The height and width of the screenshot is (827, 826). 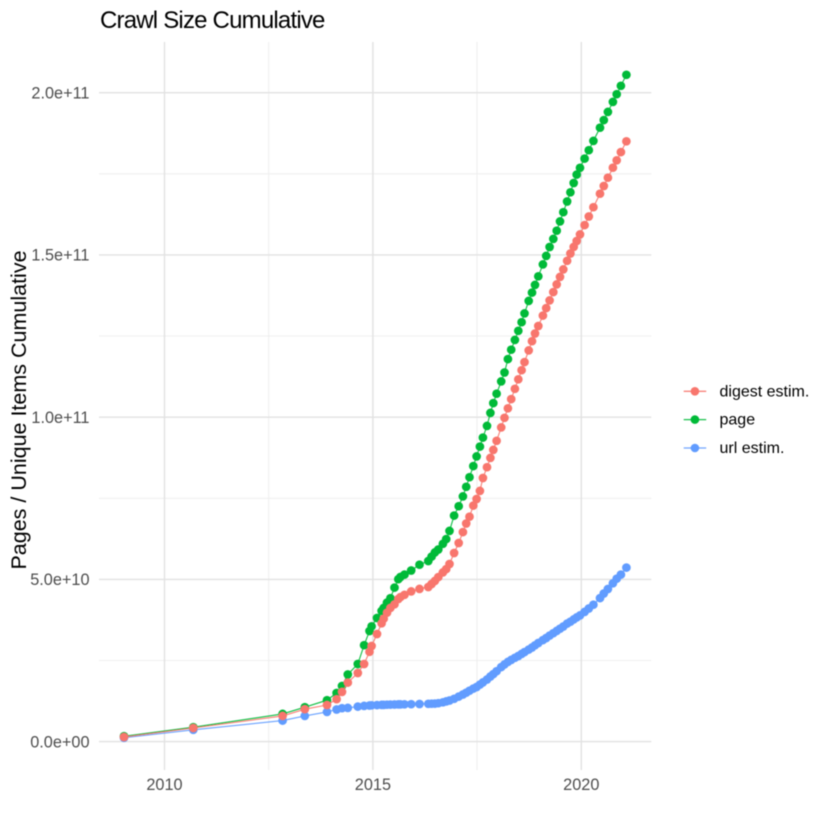 What do you see at coordinates (373, 785) in the screenshot?
I see `svg-text: 2015` at bounding box center [373, 785].